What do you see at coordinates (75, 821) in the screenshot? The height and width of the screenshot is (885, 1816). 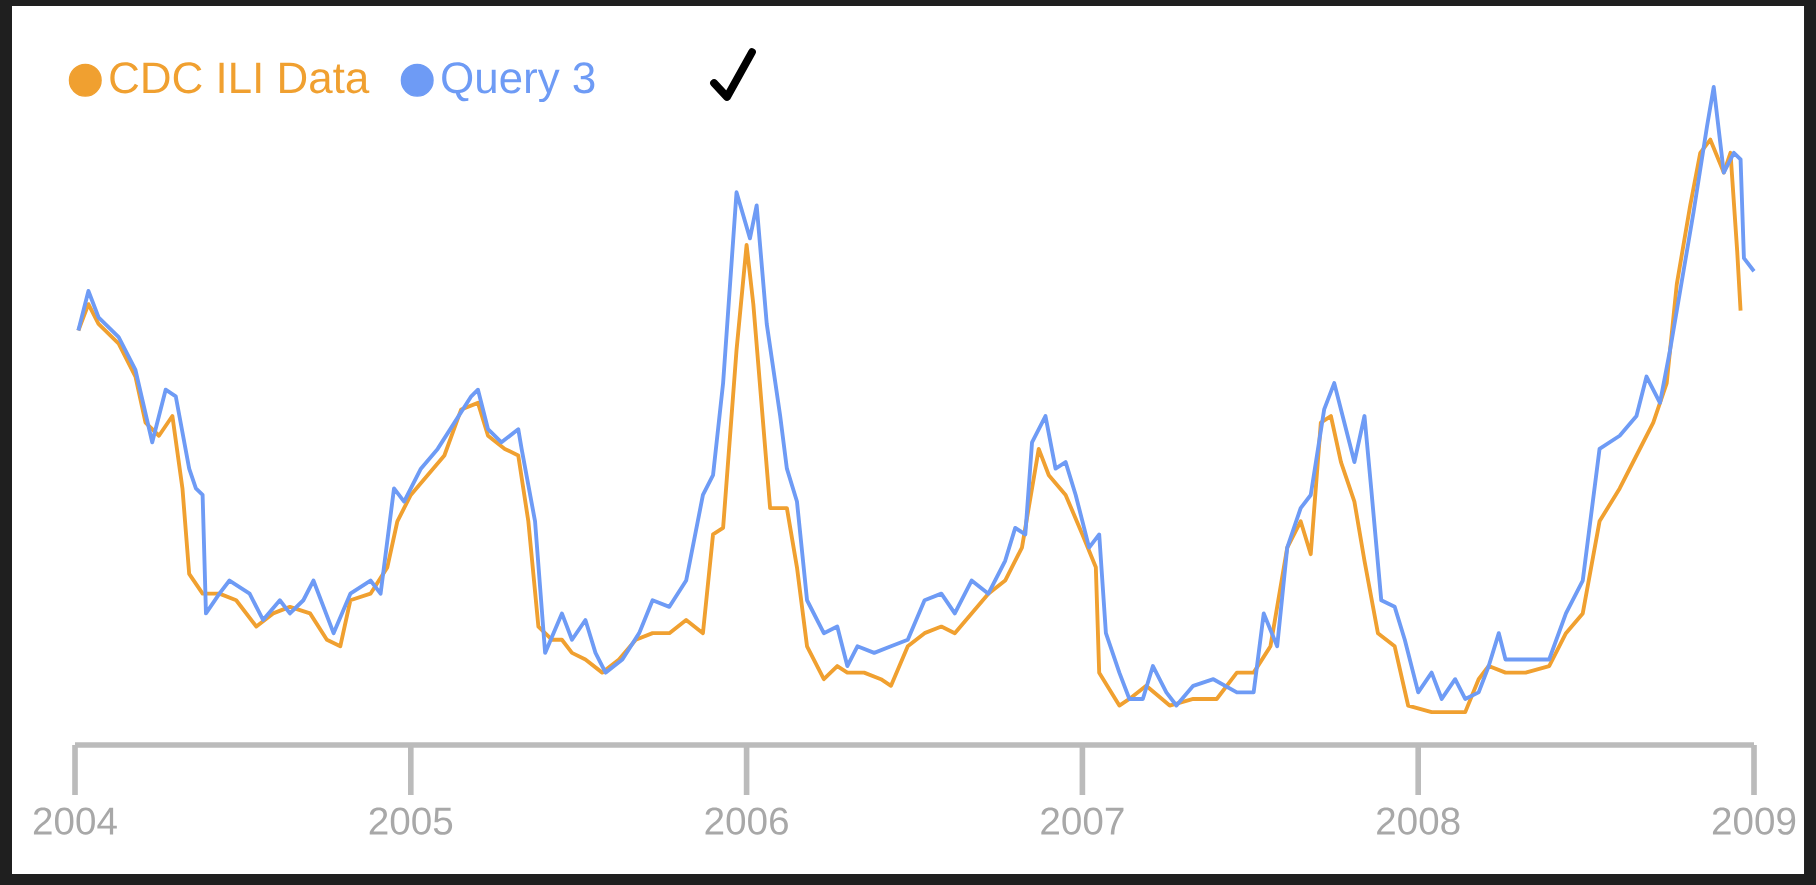 I see `x-tick-label: 2004` at bounding box center [75, 821].